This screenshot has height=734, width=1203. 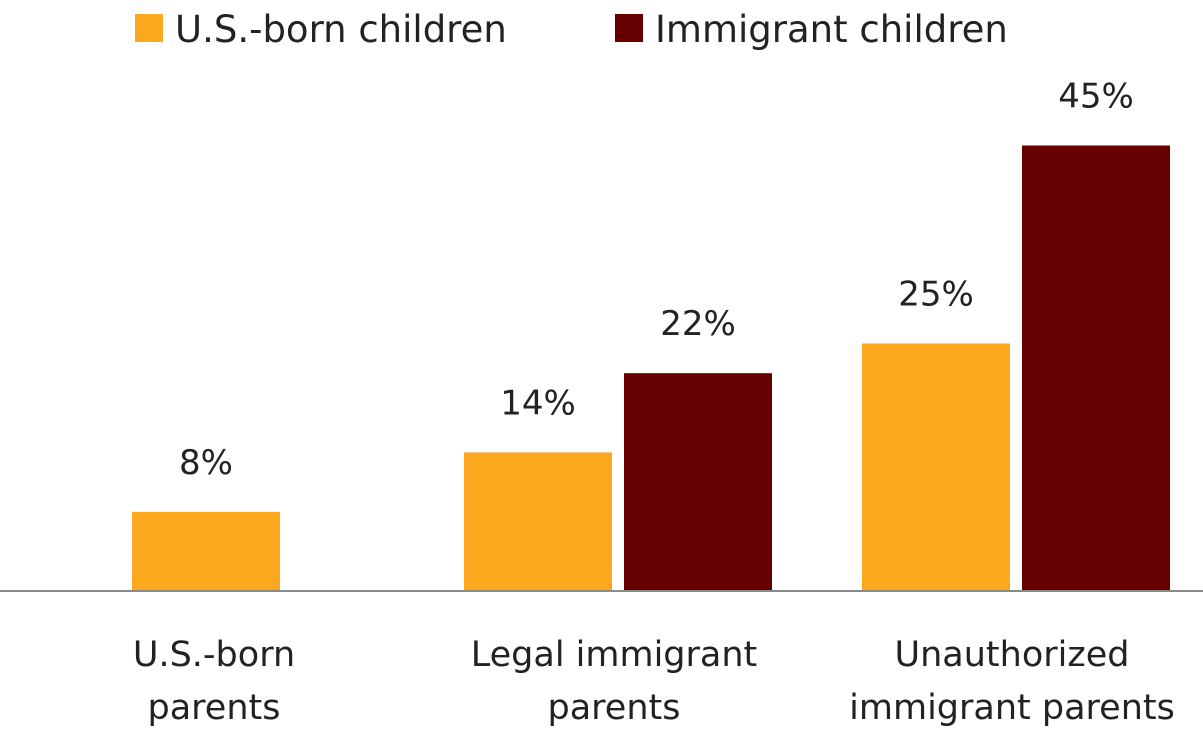 What do you see at coordinates (614, 681) in the screenshot?
I see `category-label-2: Legal immigrant parents` at bounding box center [614, 681].